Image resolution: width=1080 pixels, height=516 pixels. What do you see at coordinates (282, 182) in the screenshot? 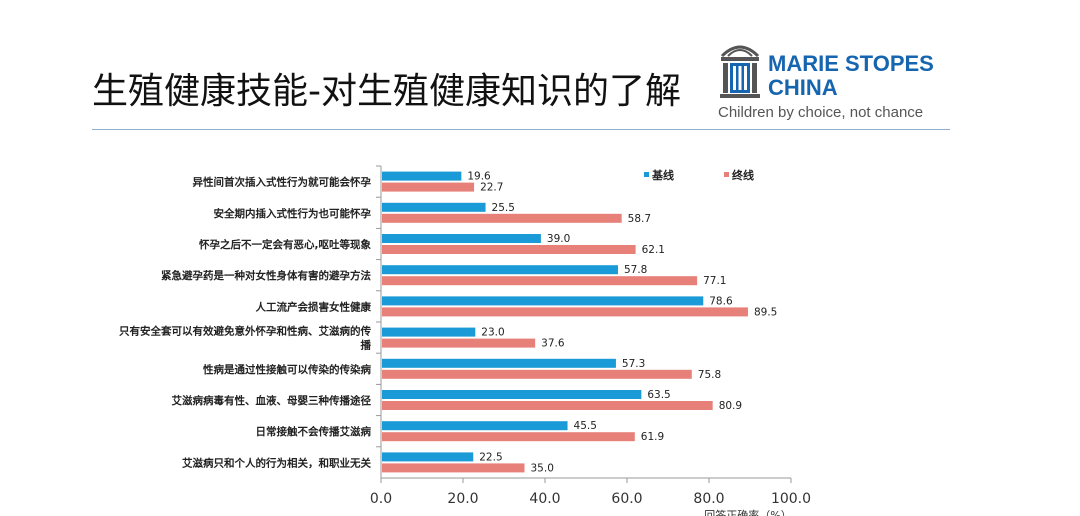
I see `y-tick-label: 异性间首次插入式性行为就可能会怀孕` at bounding box center [282, 182].